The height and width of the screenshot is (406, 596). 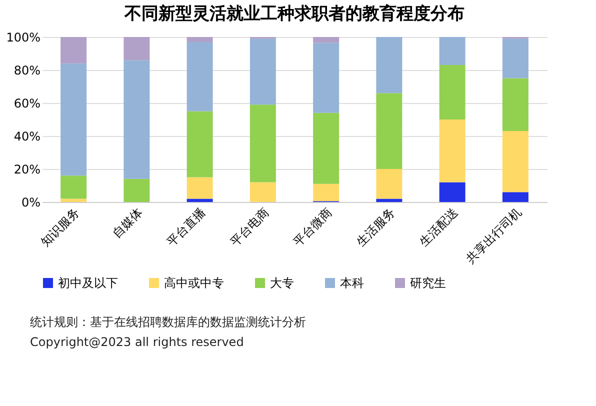 What do you see at coordinates (312, 227) in the screenshot?
I see `x-tick-label: 平台微商` at bounding box center [312, 227].